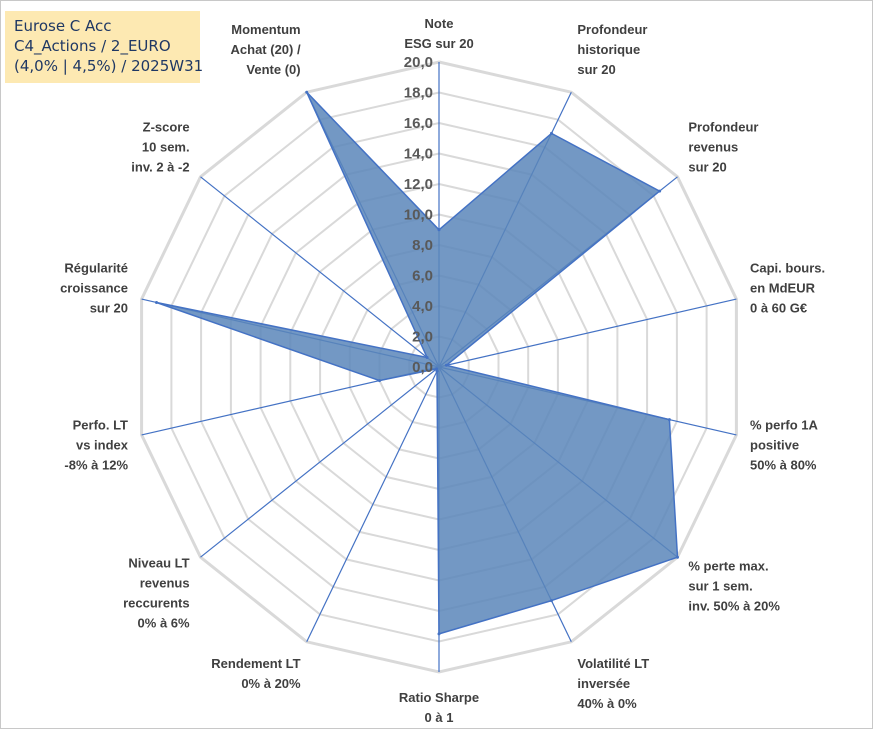 The width and height of the screenshot is (875, 731). I want to click on axis-label: Volatilité LT, so click(613, 663).